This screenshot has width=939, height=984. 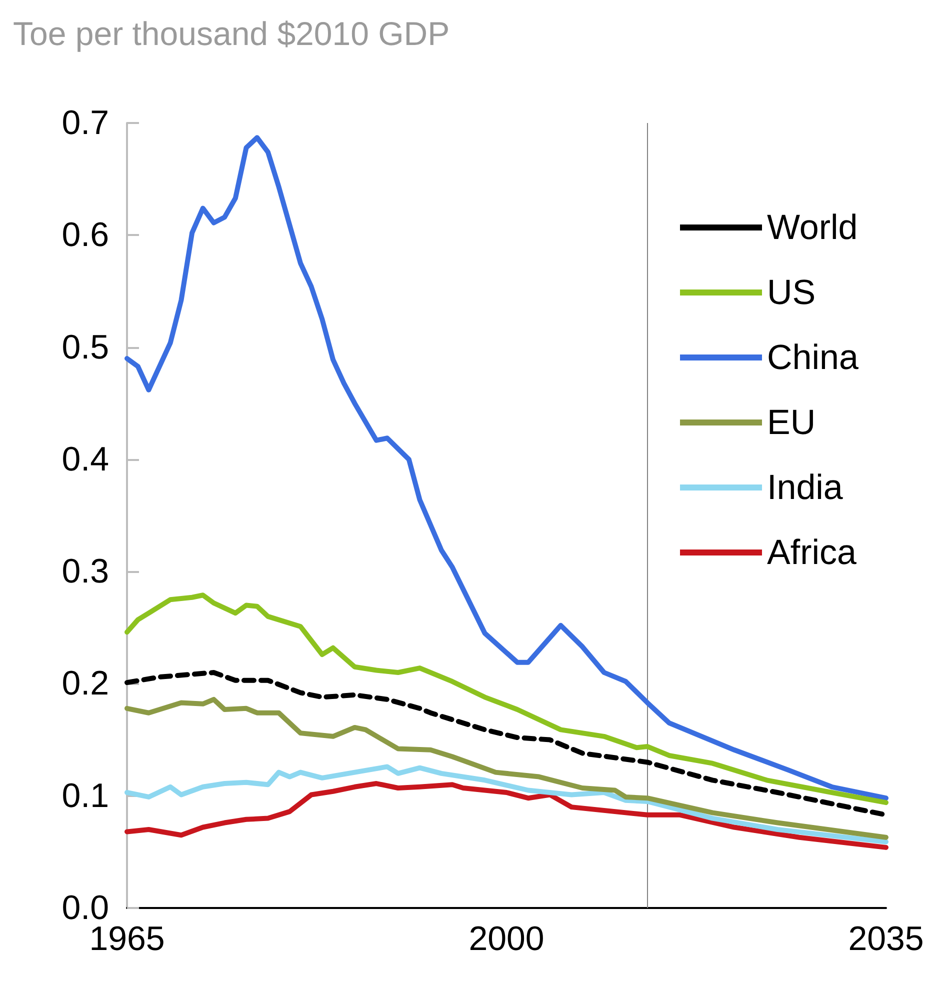 What do you see at coordinates (805, 487) in the screenshot?
I see `legend-label: India` at bounding box center [805, 487].